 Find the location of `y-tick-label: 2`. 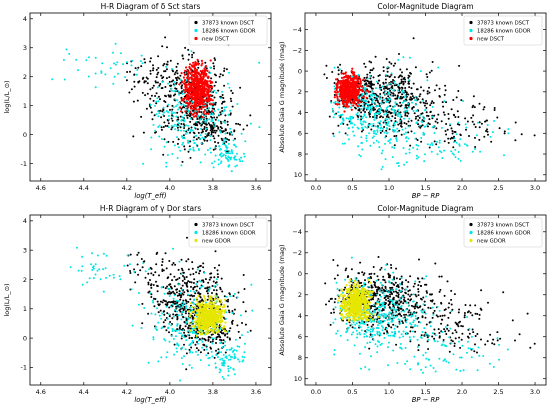

y-tick-label: 2 is located at coordinates (25, 77).